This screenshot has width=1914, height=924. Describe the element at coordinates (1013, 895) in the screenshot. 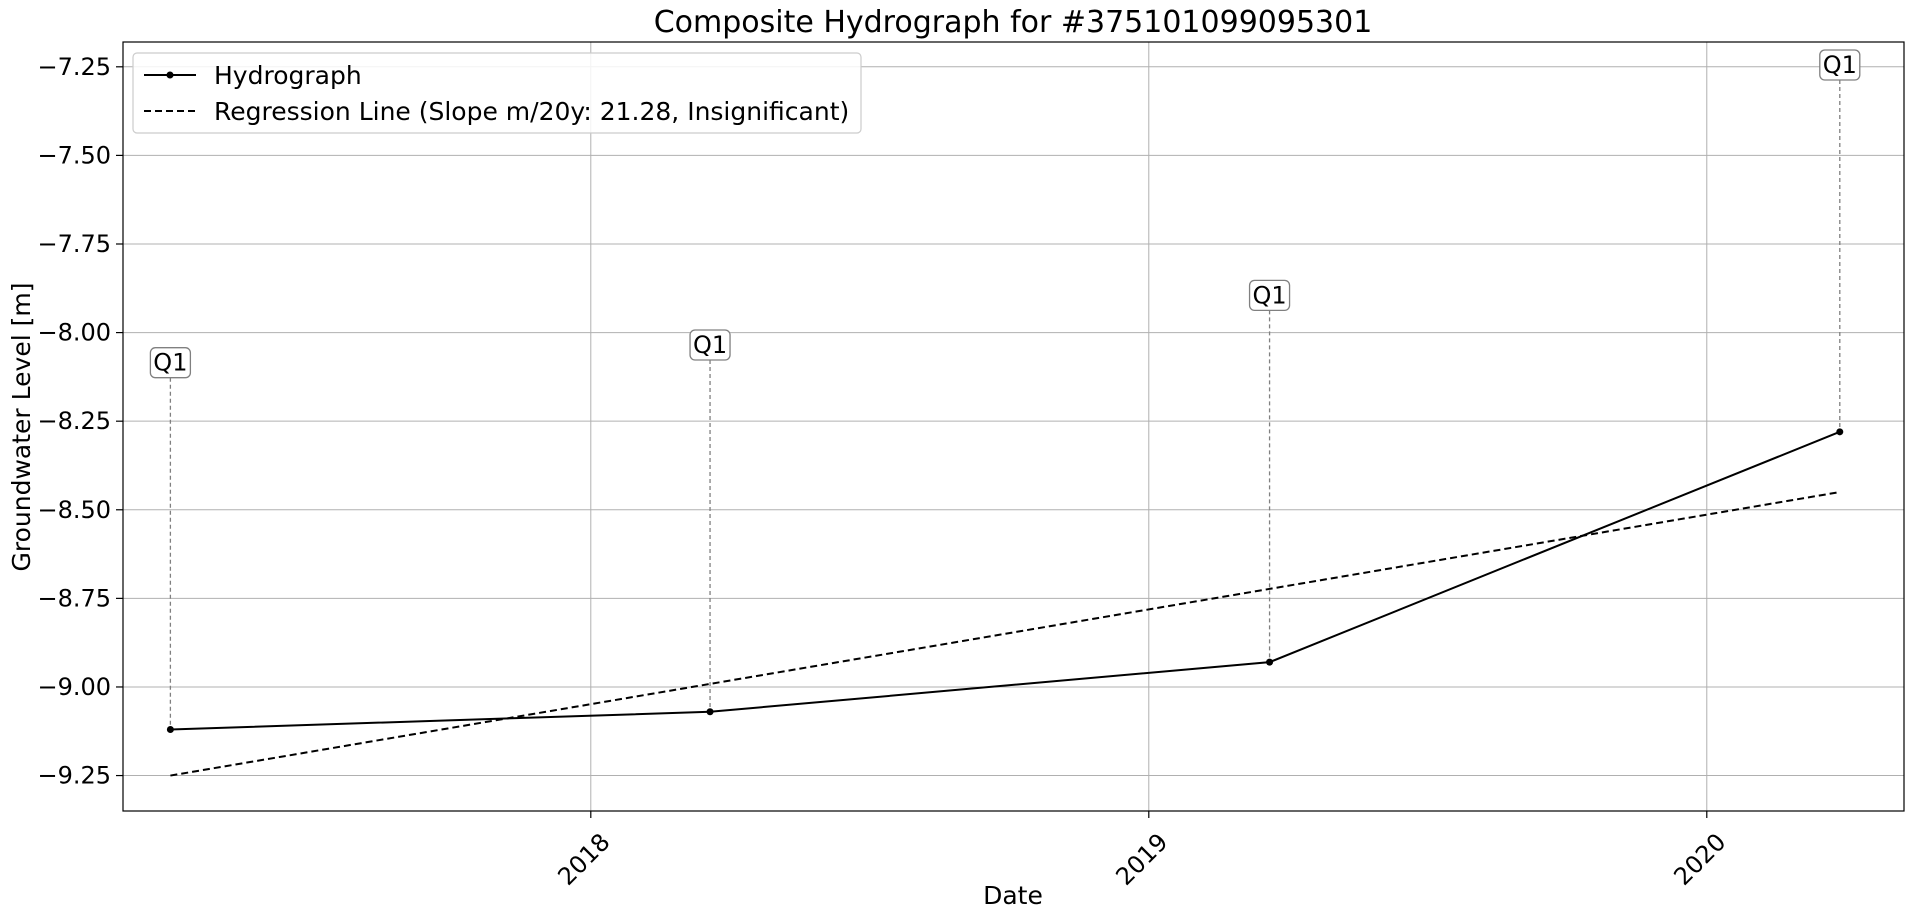

I see `x-axis-label: Date` at that location.